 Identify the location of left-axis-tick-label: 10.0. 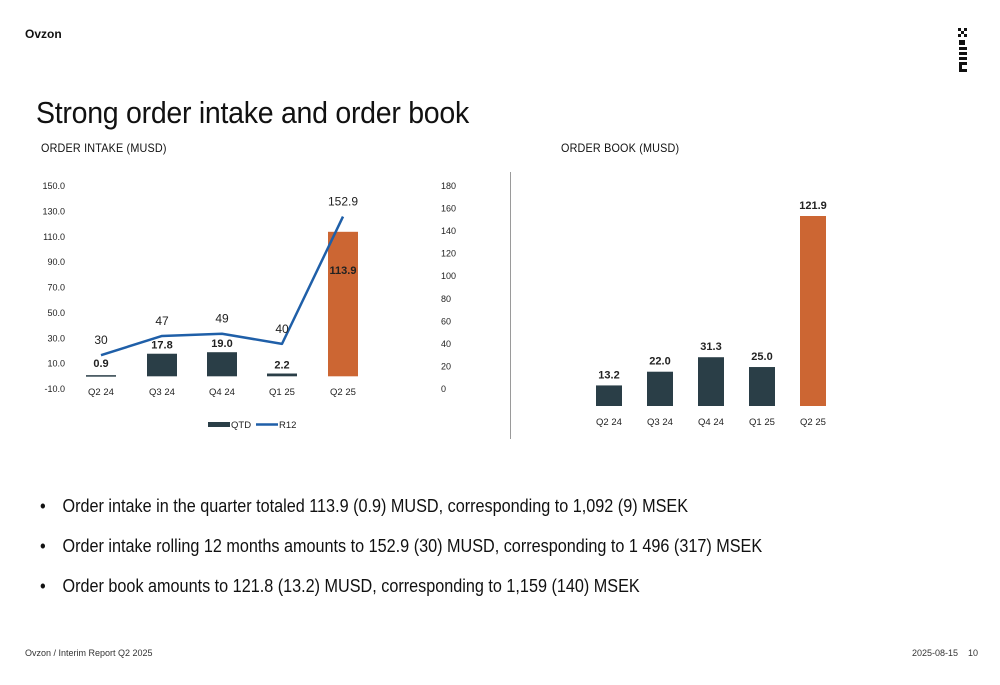
(56, 364).